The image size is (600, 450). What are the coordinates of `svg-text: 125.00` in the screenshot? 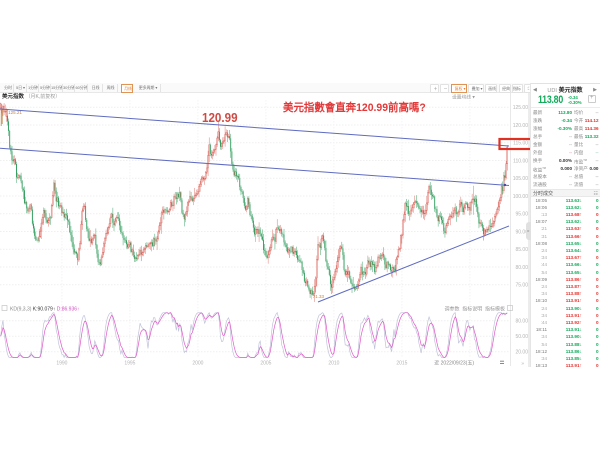 It's located at (521, 108).